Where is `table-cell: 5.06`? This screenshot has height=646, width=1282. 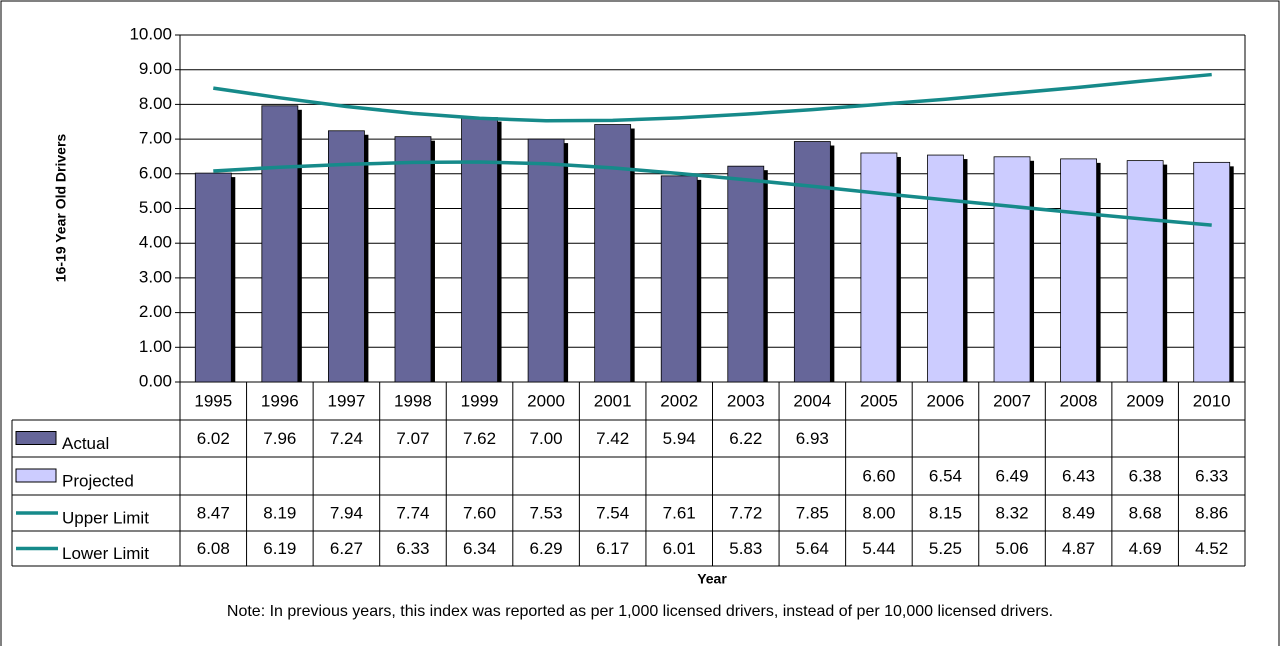
table-cell: 5.06 is located at coordinates (1011, 548).